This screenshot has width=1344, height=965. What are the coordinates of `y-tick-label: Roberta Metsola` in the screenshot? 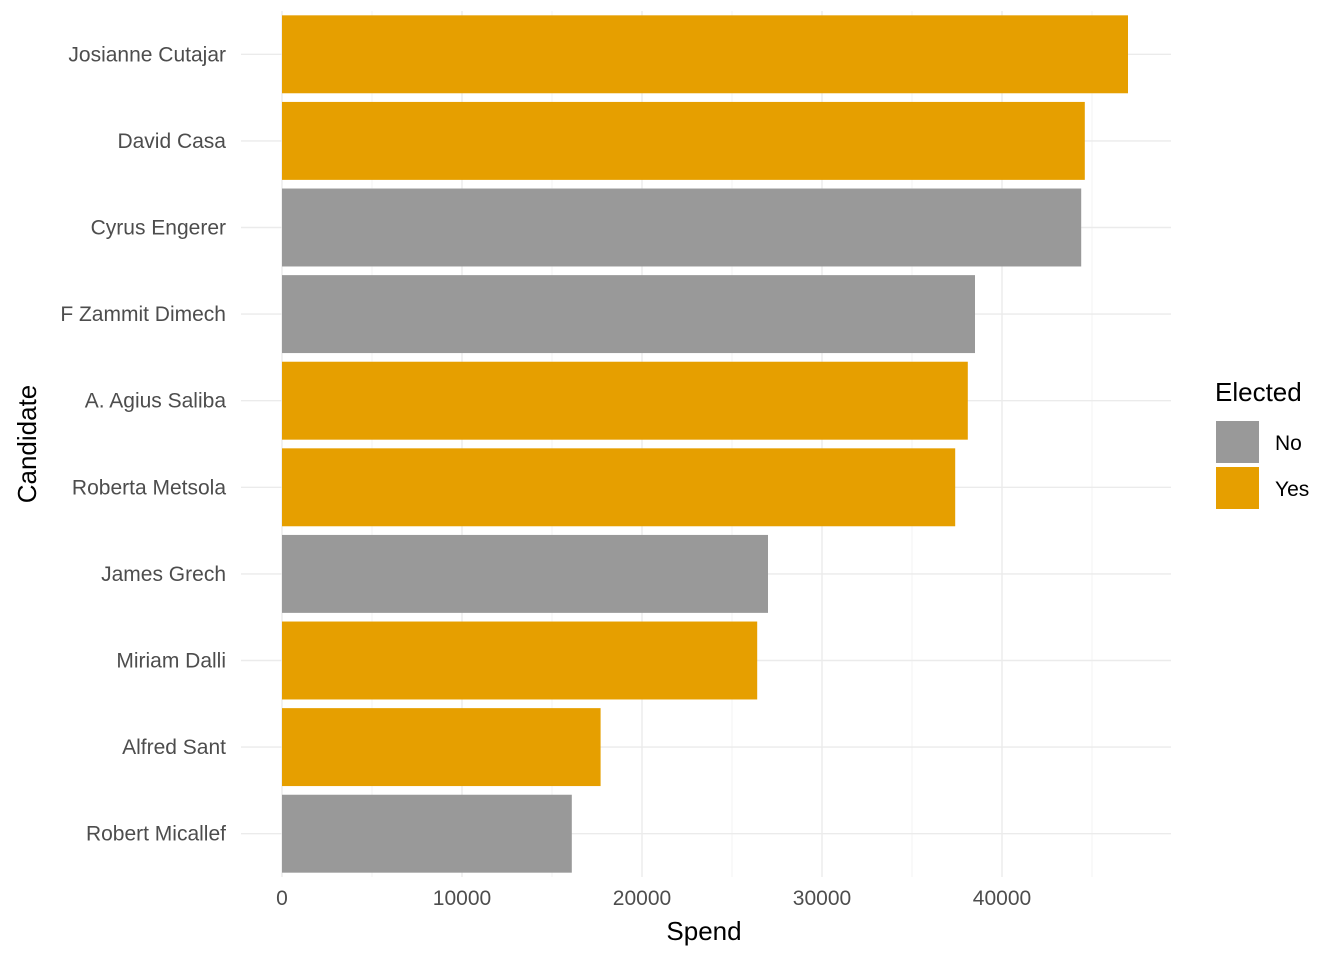 It's located at (149, 487).